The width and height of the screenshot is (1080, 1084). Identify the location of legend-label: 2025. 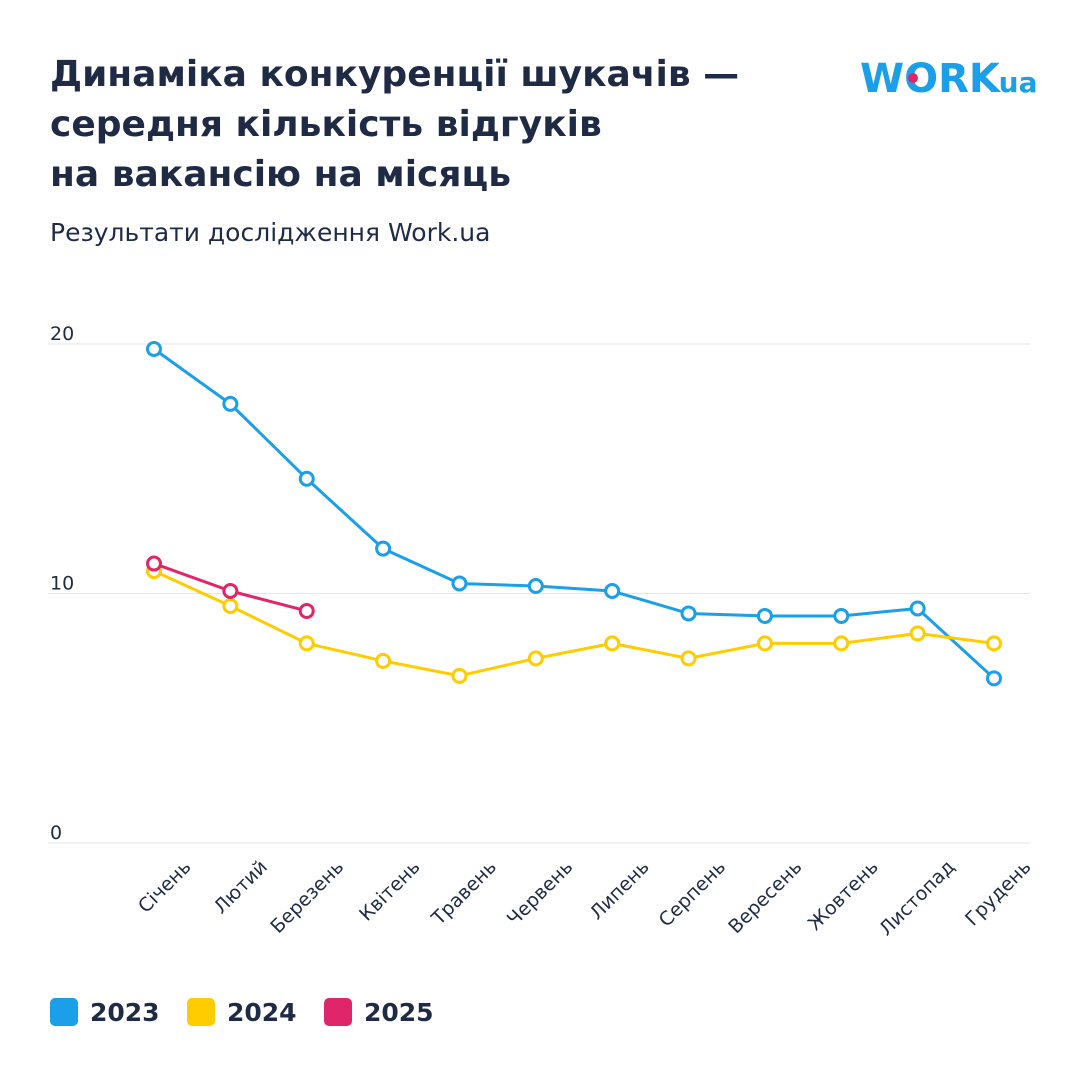
(399, 1012).